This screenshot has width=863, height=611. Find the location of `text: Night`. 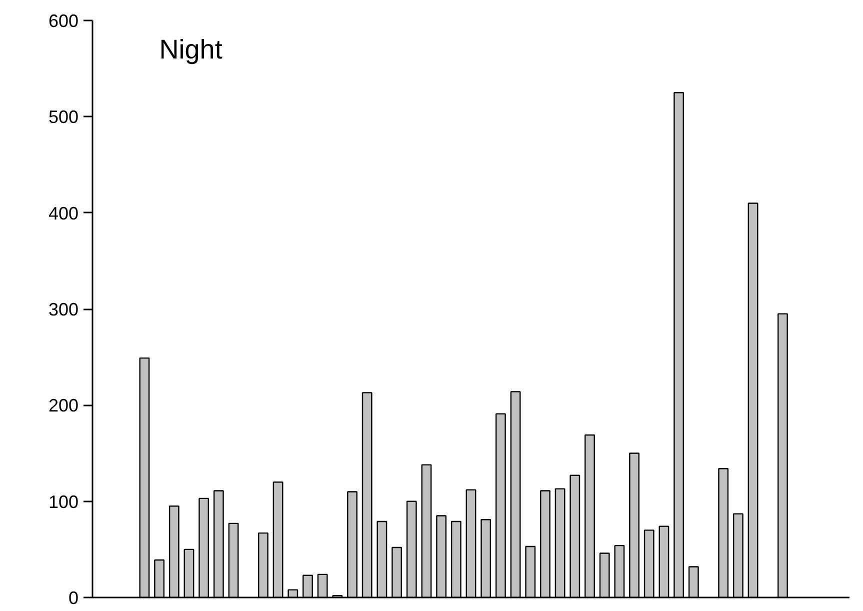

text: Night is located at coordinates (191, 49).